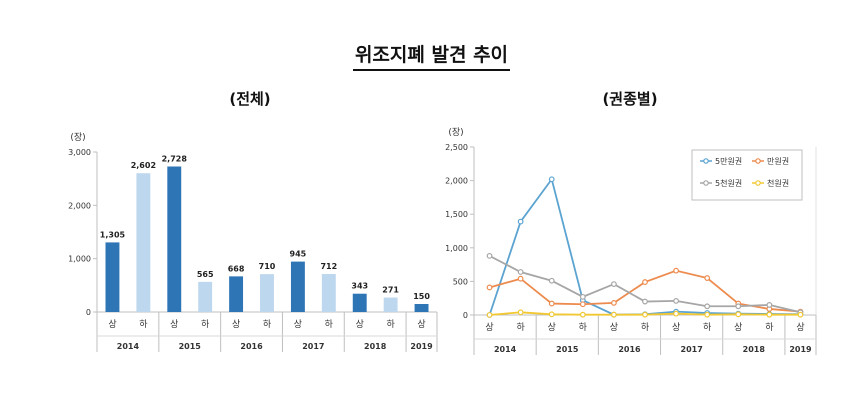 Image resolution: width=863 pixels, height=409 pixels. What do you see at coordinates (630, 99) in the screenshot?
I see `right-chart-title: (권종별)` at bounding box center [630, 99].